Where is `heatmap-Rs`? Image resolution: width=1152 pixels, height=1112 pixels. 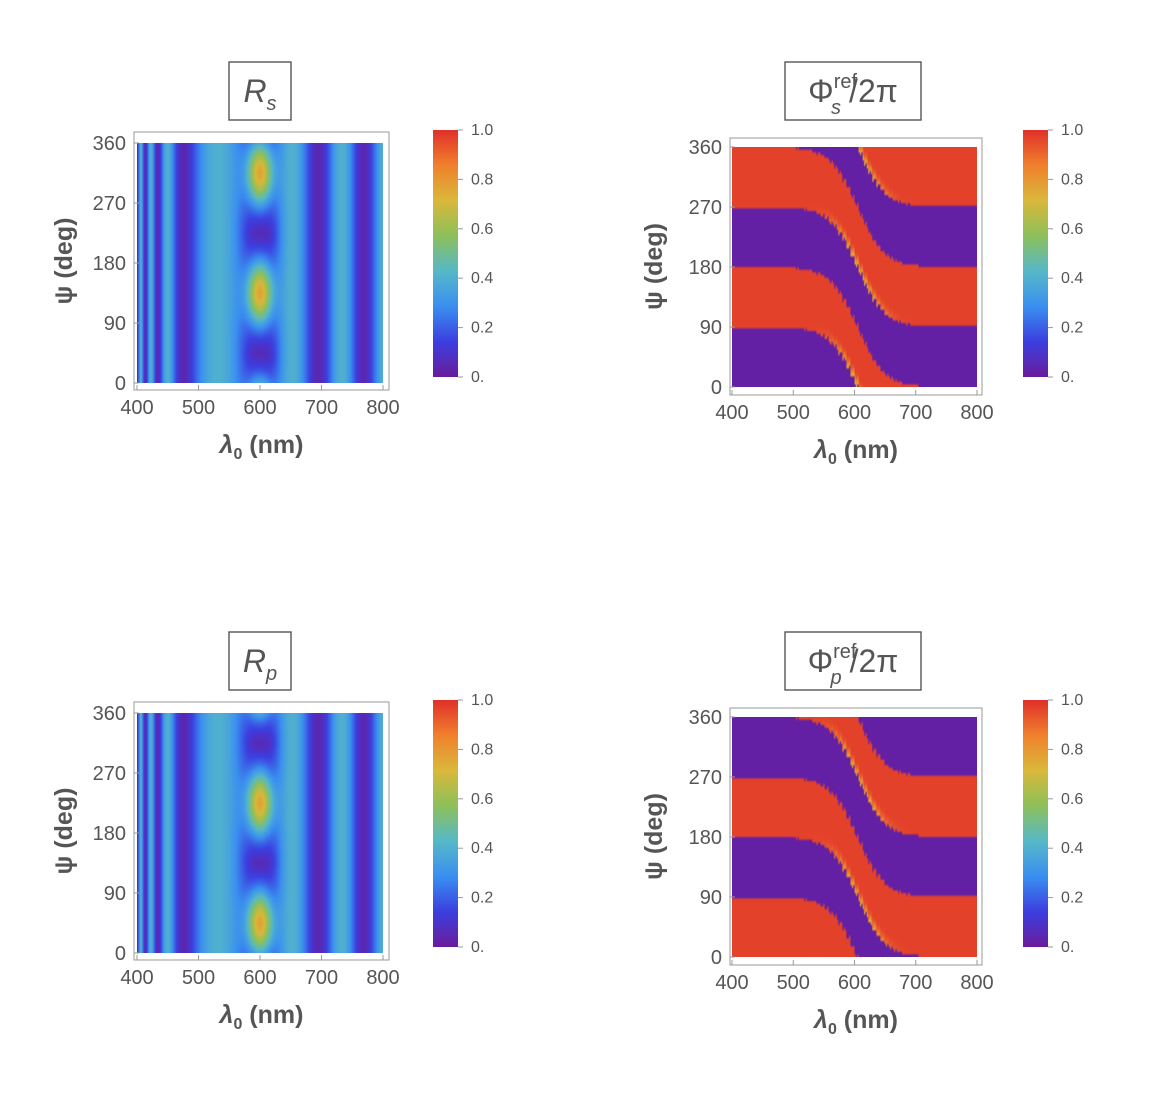
heatmap-Rs is located at coordinates (260, 263).